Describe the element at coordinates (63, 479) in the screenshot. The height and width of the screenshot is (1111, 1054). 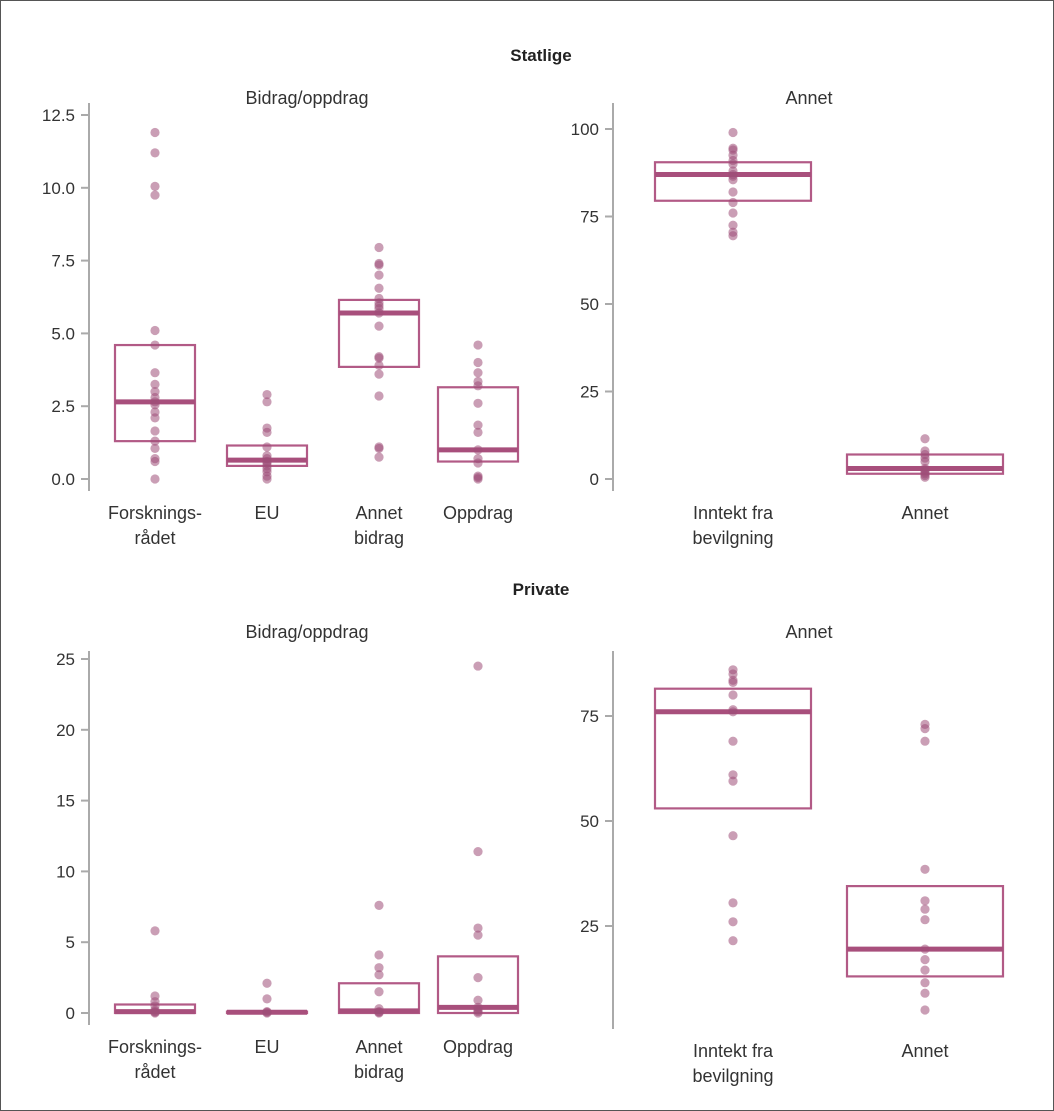
I see `y-tick-label: 0.0` at that location.